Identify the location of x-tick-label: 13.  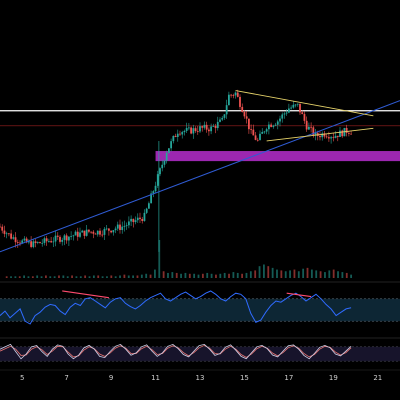
(200, 378).